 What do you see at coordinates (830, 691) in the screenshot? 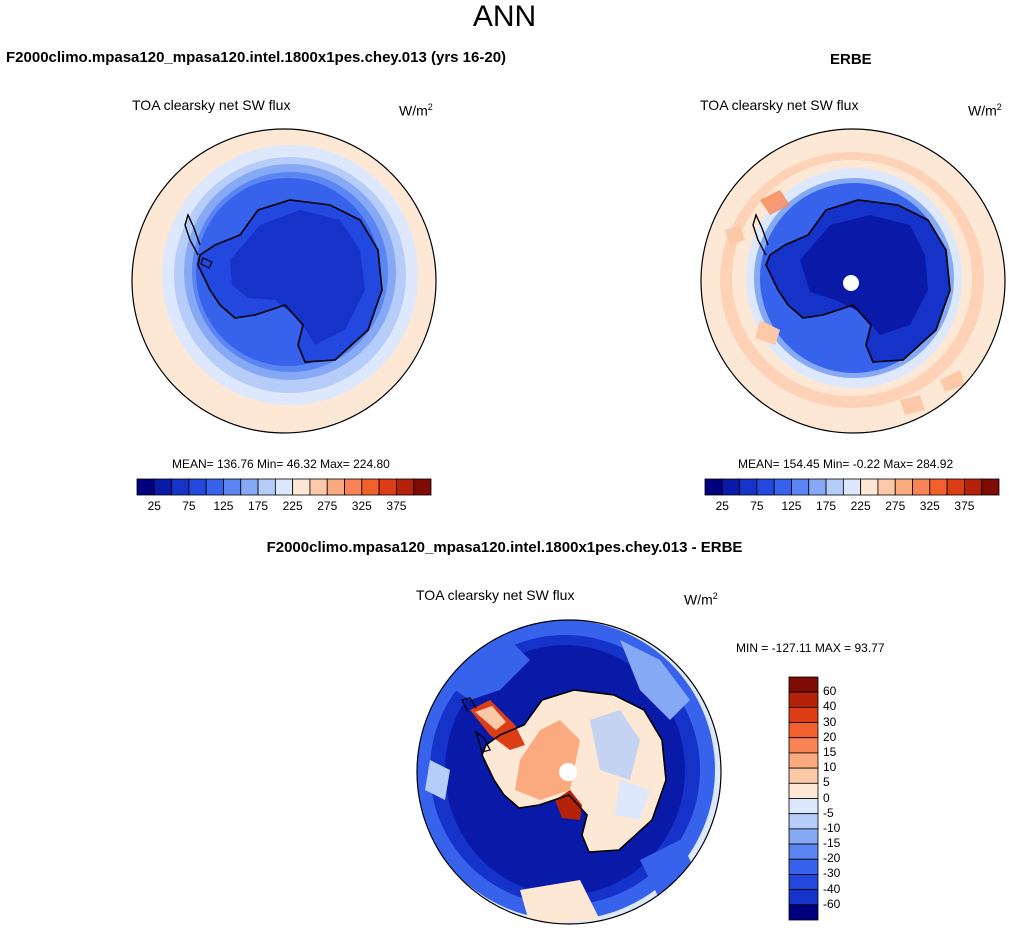
I see `colorbar-tick-label: 60` at bounding box center [830, 691].